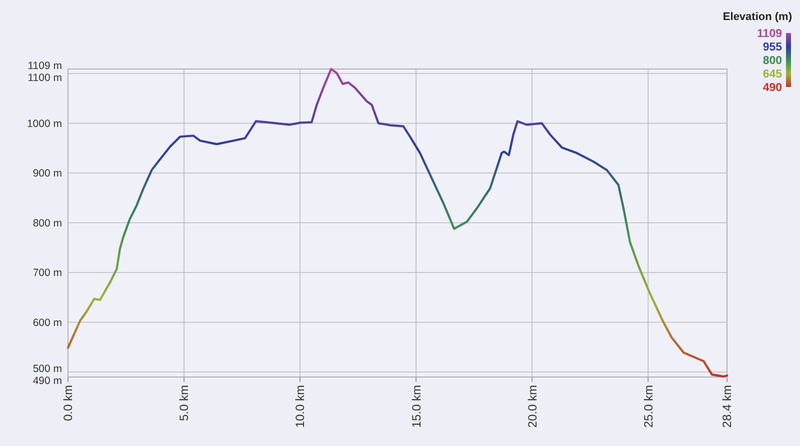 This screenshot has height=446, width=800. What do you see at coordinates (47, 174) in the screenshot?
I see `y-tick-label: 900 m` at bounding box center [47, 174].